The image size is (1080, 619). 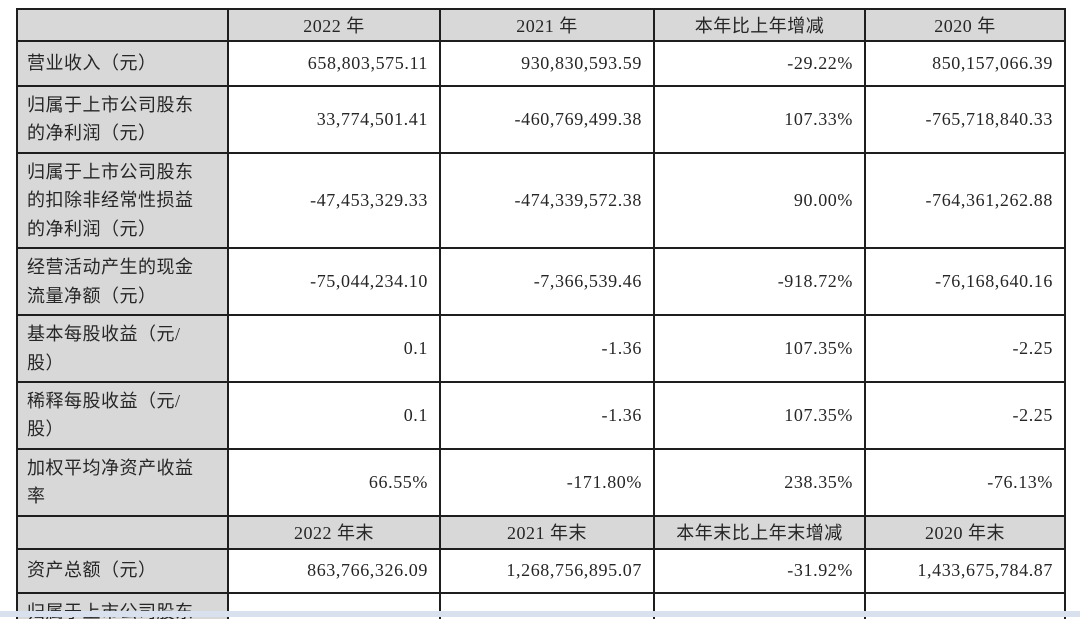 I want to click on value-2022: -75,044,234.10, so click(x=334, y=282).